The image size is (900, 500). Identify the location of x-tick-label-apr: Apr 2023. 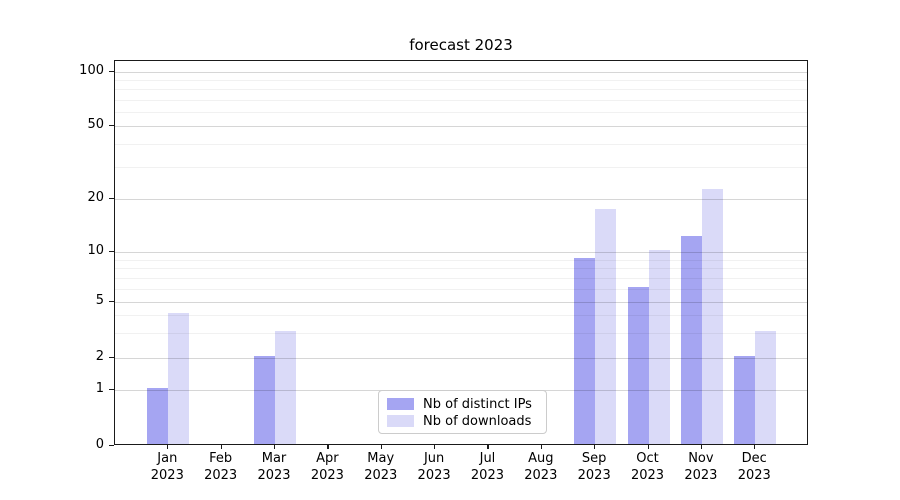
(327, 467).